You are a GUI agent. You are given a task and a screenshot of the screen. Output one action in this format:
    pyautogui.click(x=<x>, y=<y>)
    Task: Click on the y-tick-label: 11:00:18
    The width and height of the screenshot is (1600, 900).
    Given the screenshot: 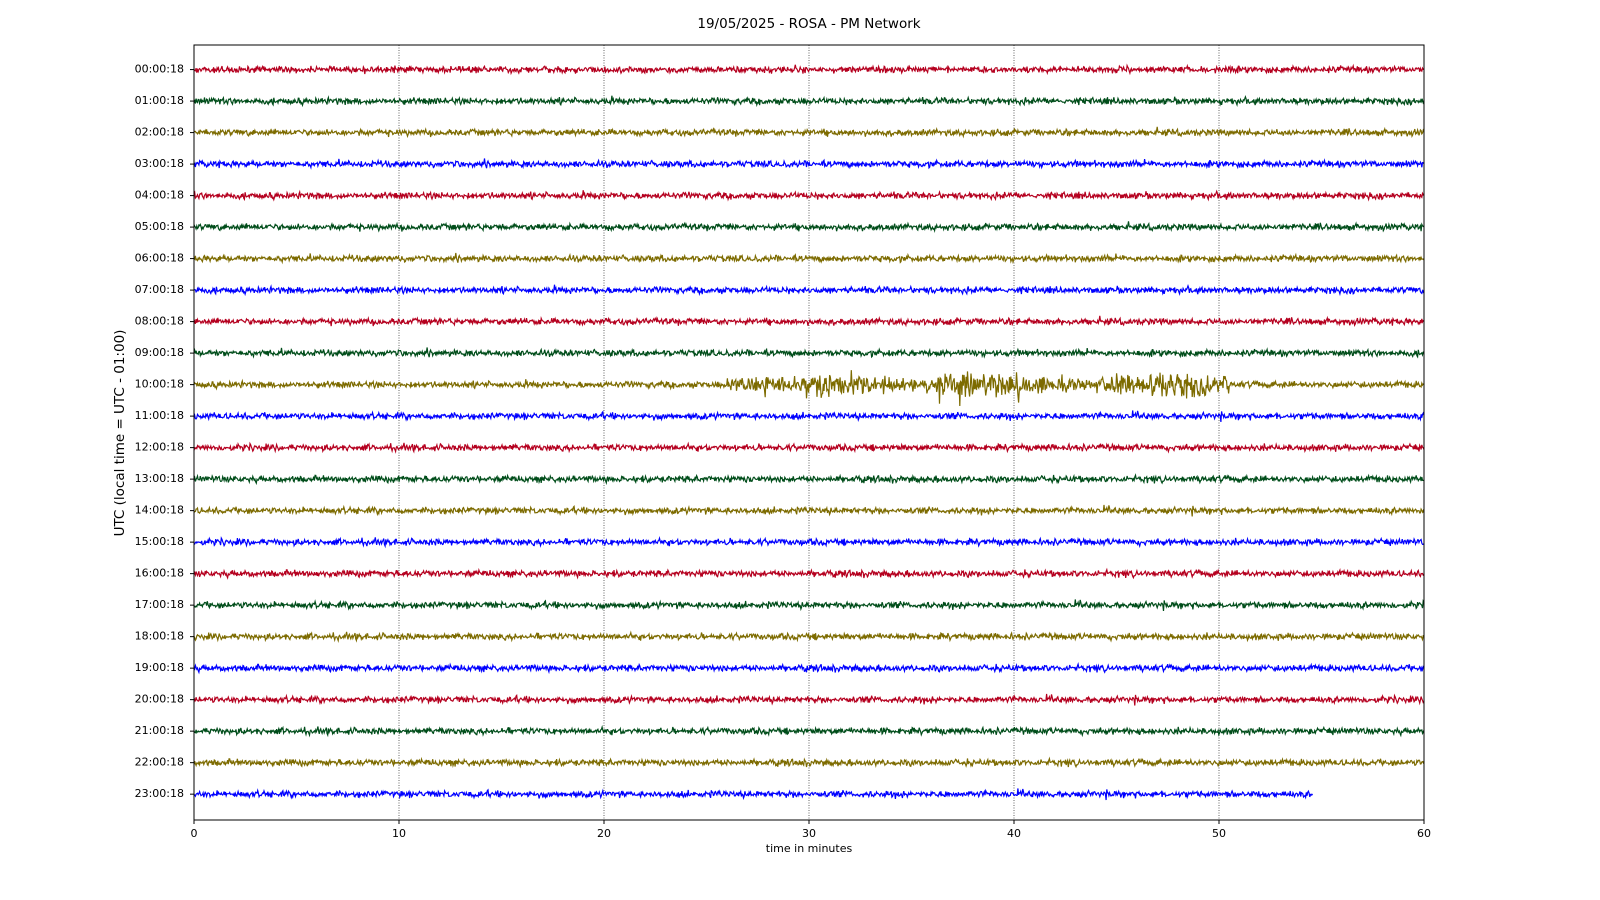 What is the action you would take?
    pyautogui.click(x=159, y=415)
    